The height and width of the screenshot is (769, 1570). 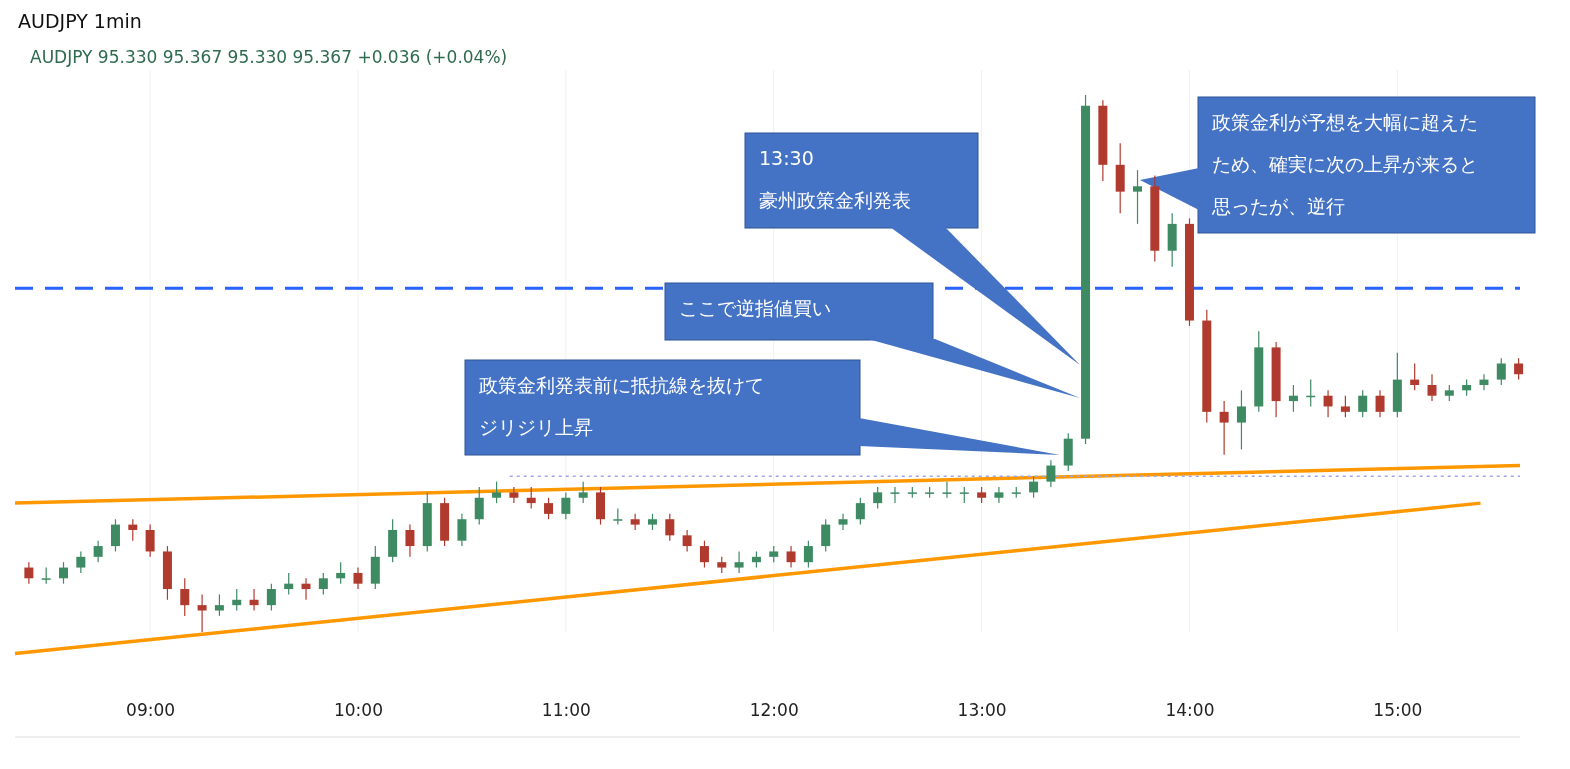 I want to click on annotation: 13:30 豪州政策金利発表, so click(x=835, y=179).